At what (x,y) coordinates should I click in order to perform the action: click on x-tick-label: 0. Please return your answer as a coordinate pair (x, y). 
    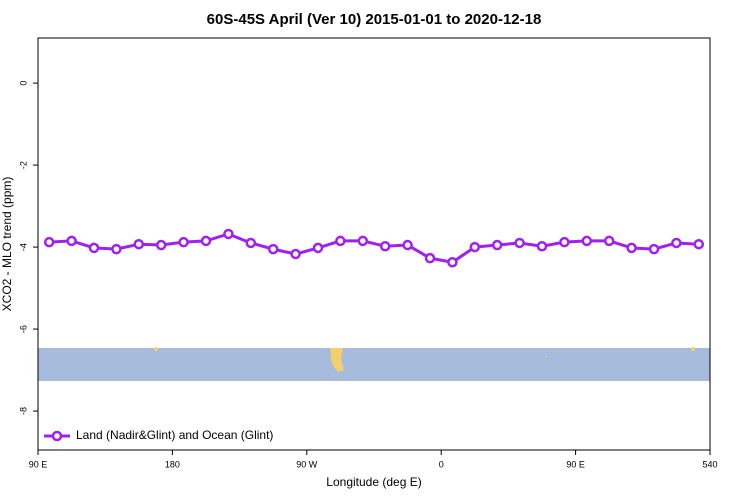
    Looking at the image, I should click on (441, 464).